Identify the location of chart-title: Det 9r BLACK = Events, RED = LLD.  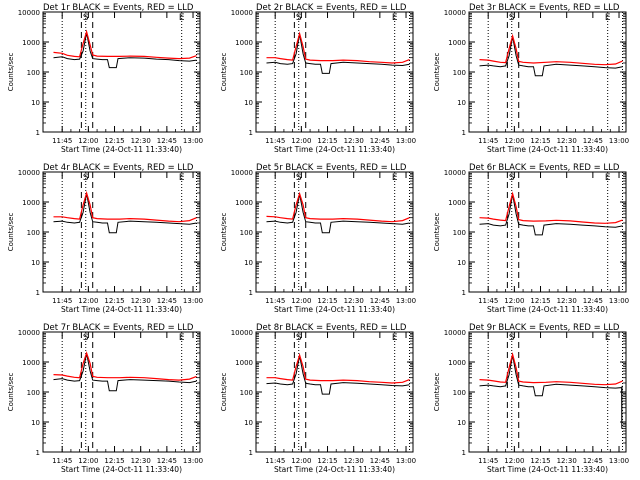
(544, 328).